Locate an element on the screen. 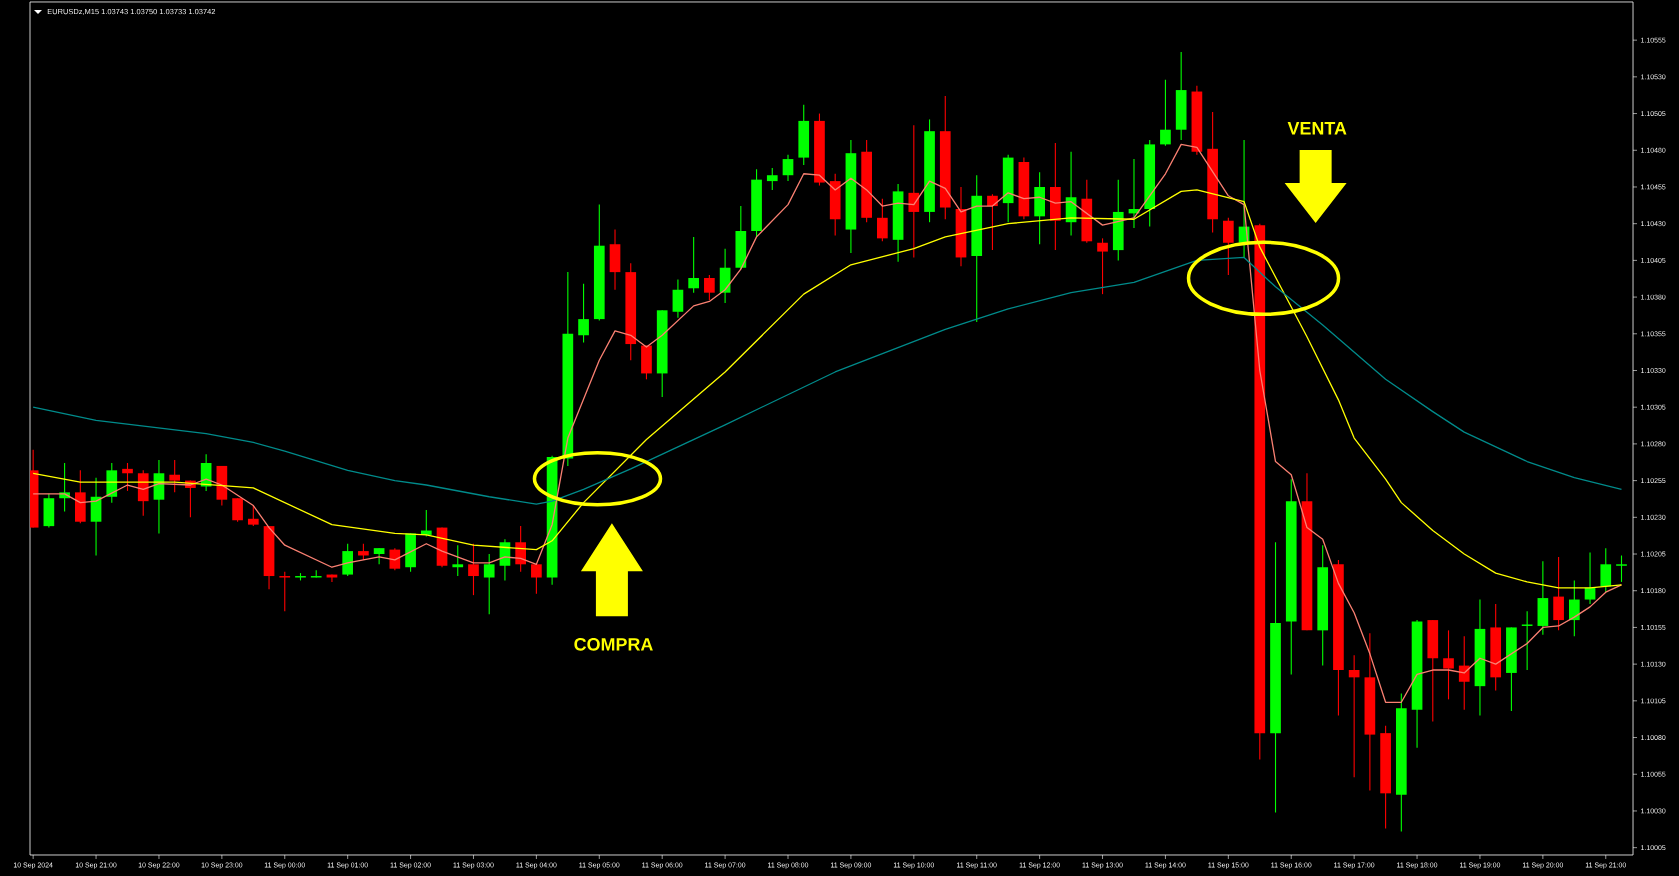 This screenshot has height=876, width=1679. annotation: COMPRA is located at coordinates (613, 644).